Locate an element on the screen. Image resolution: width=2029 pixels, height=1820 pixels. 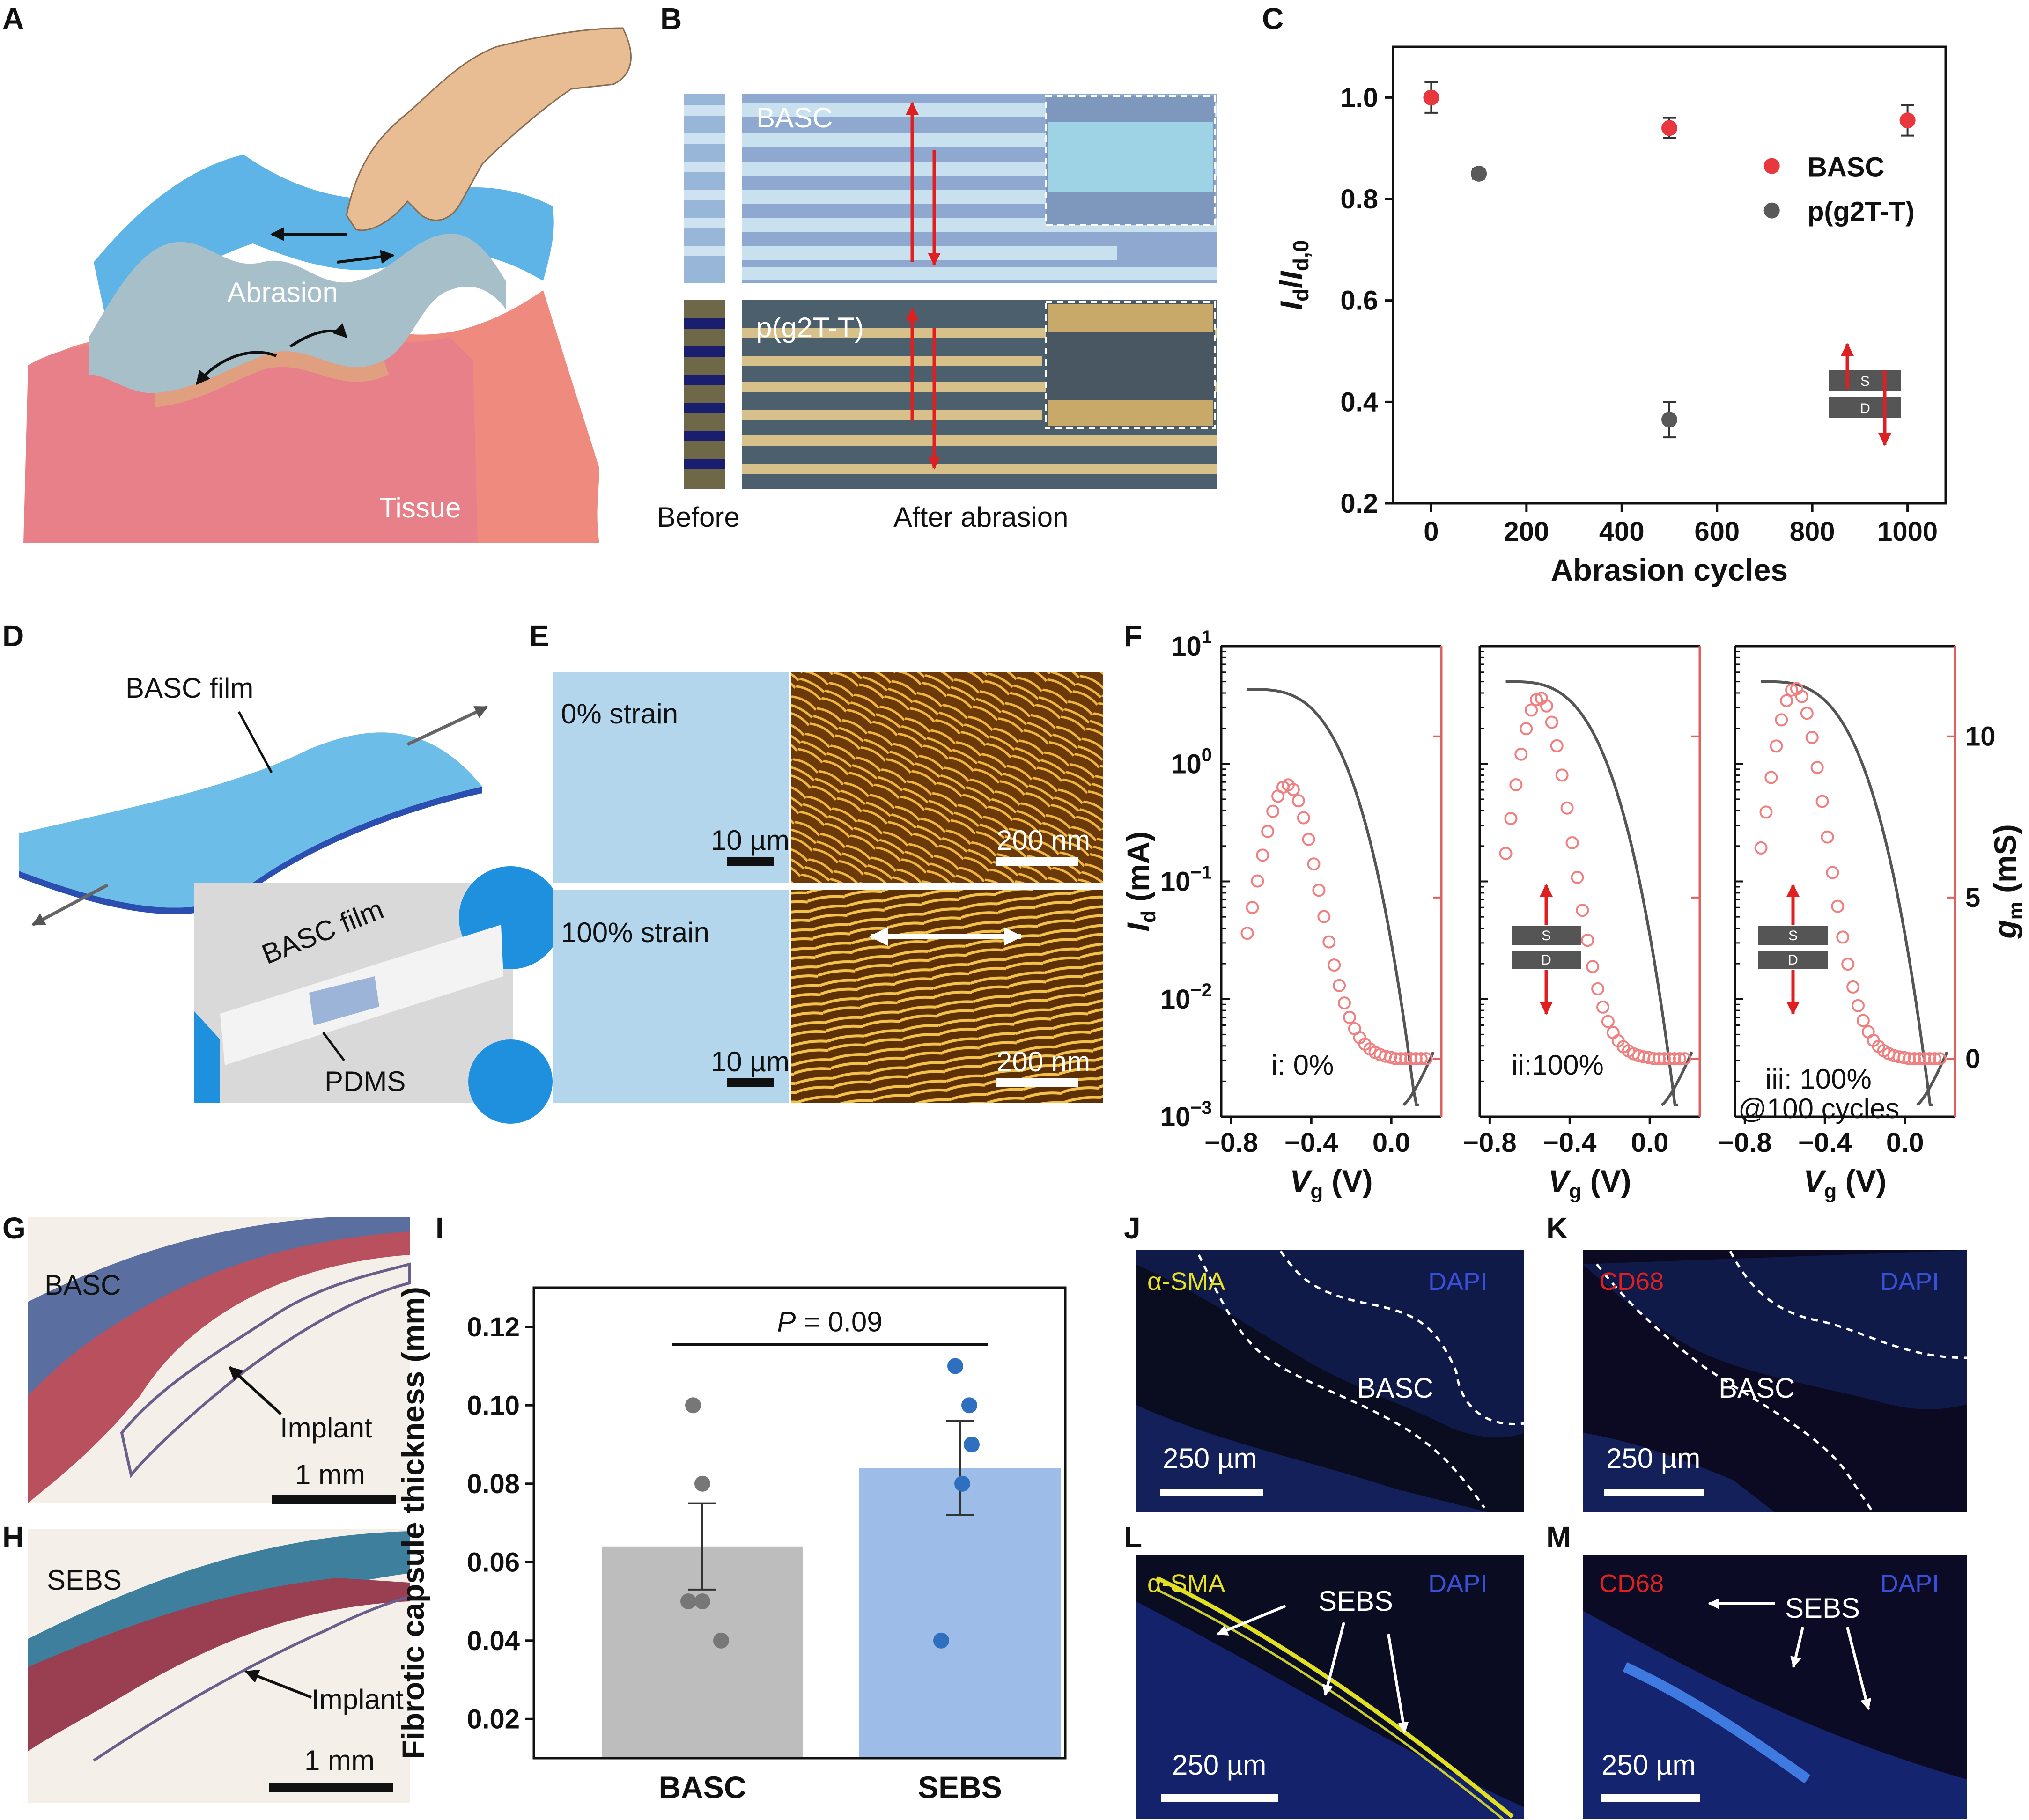
panel-m: M CD68 DAPI SEBS 250 µm is located at coordinates (1756, 1669).